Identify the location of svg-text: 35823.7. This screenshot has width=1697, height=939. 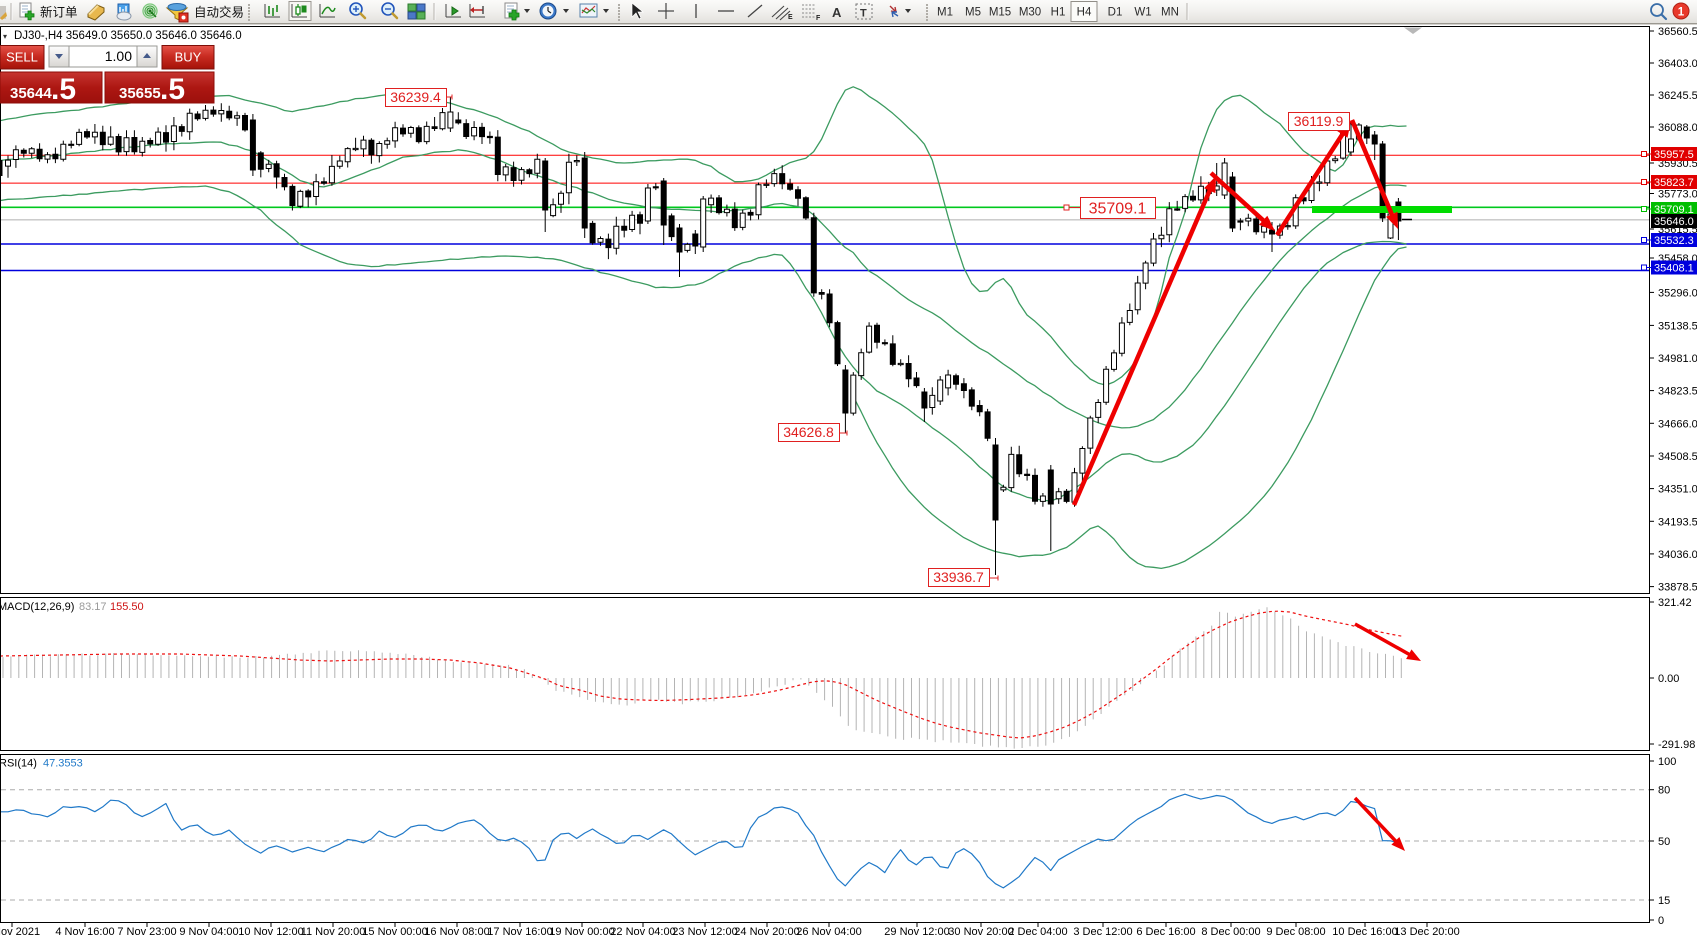
(1674, 183).